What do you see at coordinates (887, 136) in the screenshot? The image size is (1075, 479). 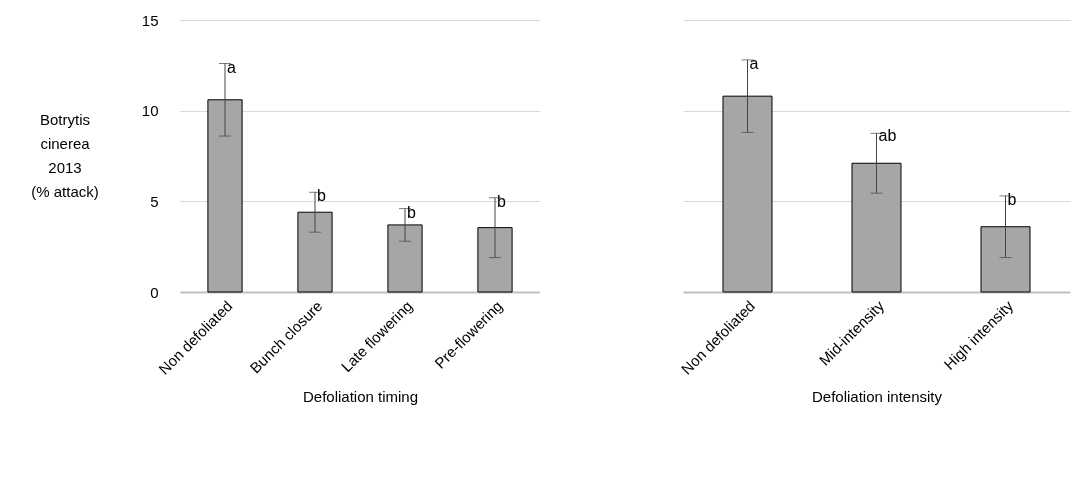 I see `annotation: ab` at bounding box center [887, 136].